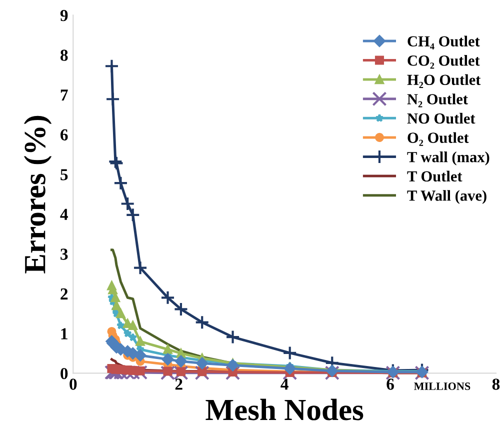  Describe the element at coordinates (442, 386) in the screenshot. I see `text: MILLIONS` at that location.